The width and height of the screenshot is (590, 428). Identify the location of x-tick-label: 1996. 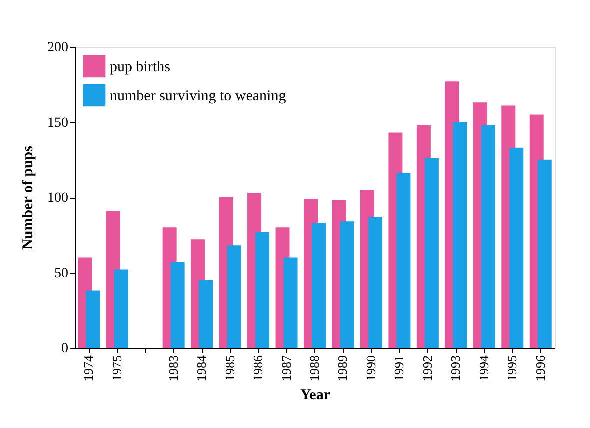
(540, 368).